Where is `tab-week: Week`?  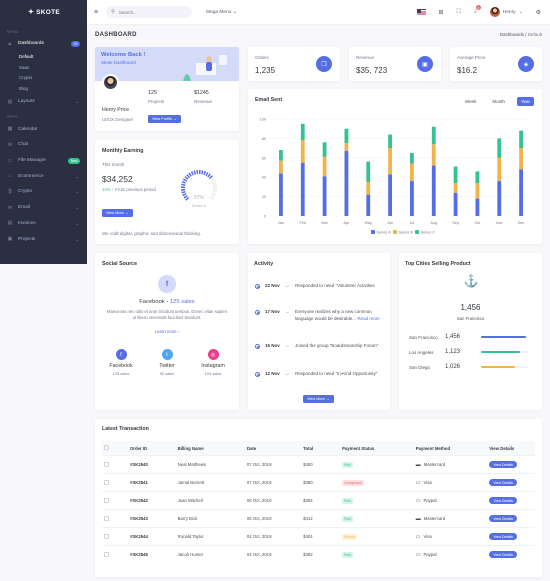 tab-week: Week is located at coordinates (470, 101).